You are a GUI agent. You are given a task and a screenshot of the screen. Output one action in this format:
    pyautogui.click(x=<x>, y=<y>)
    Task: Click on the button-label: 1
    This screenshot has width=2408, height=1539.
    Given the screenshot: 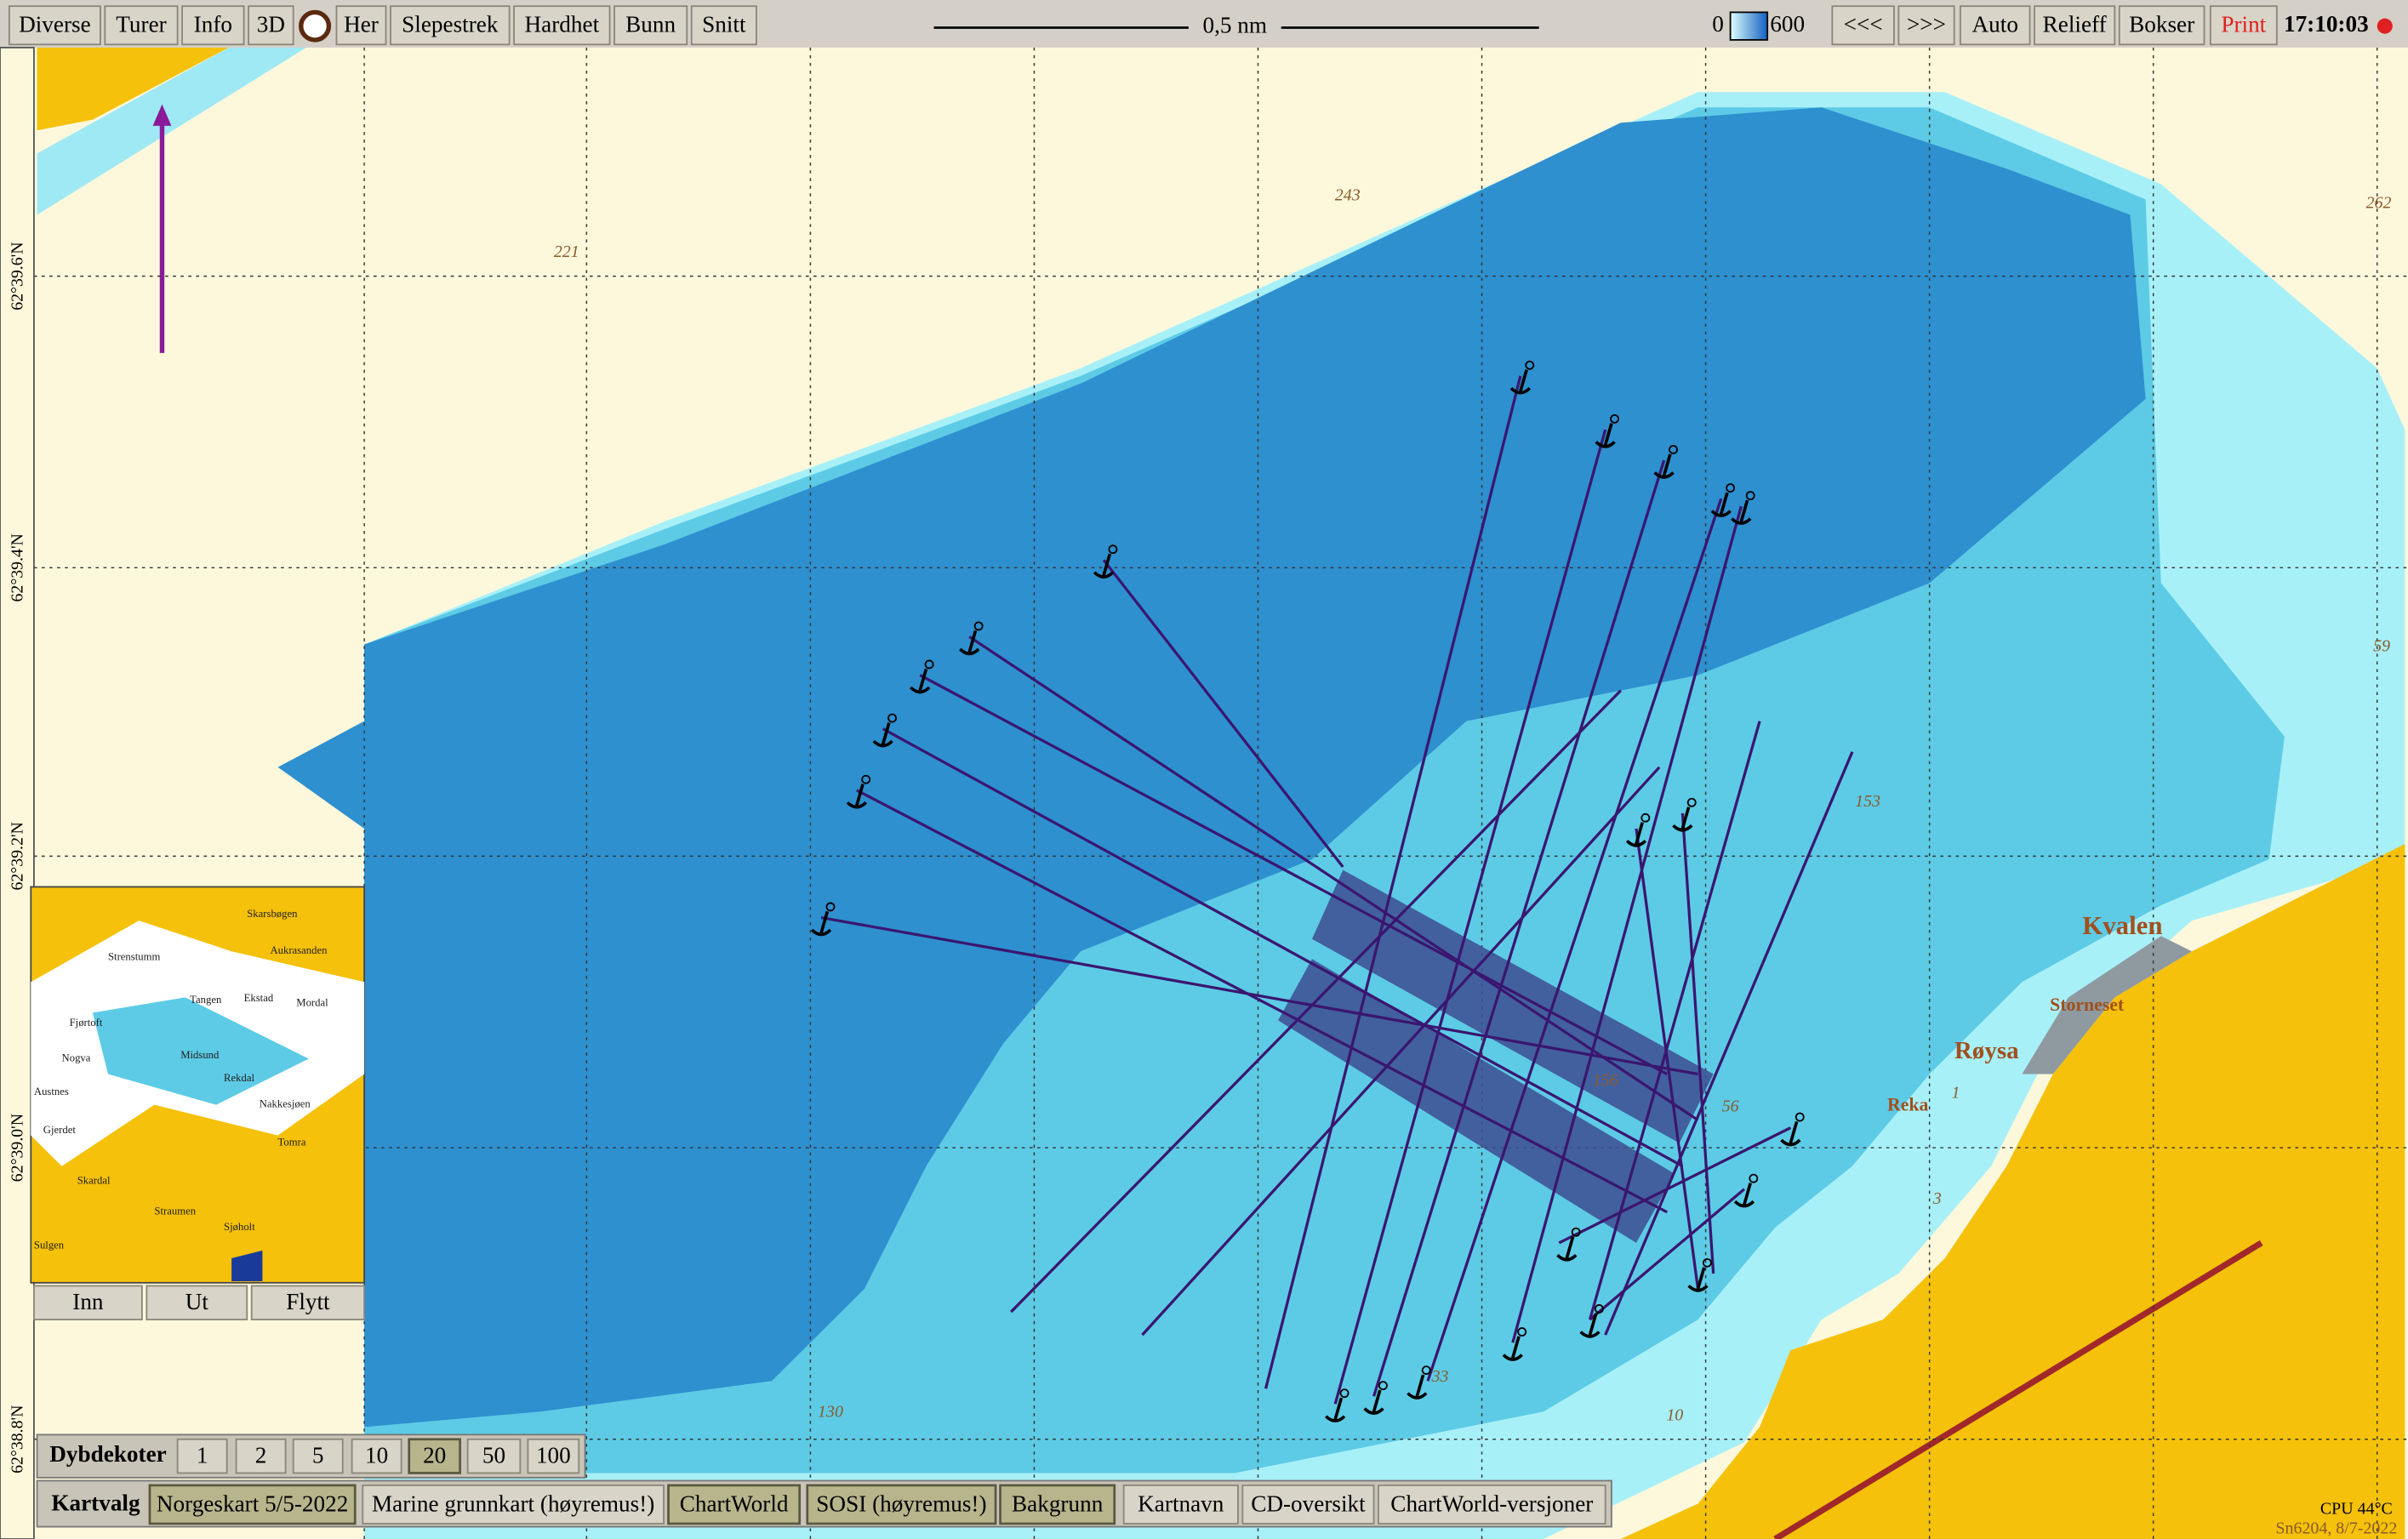 What is the action you would take?
    pyautogui.click(x=202, y=1456)
    